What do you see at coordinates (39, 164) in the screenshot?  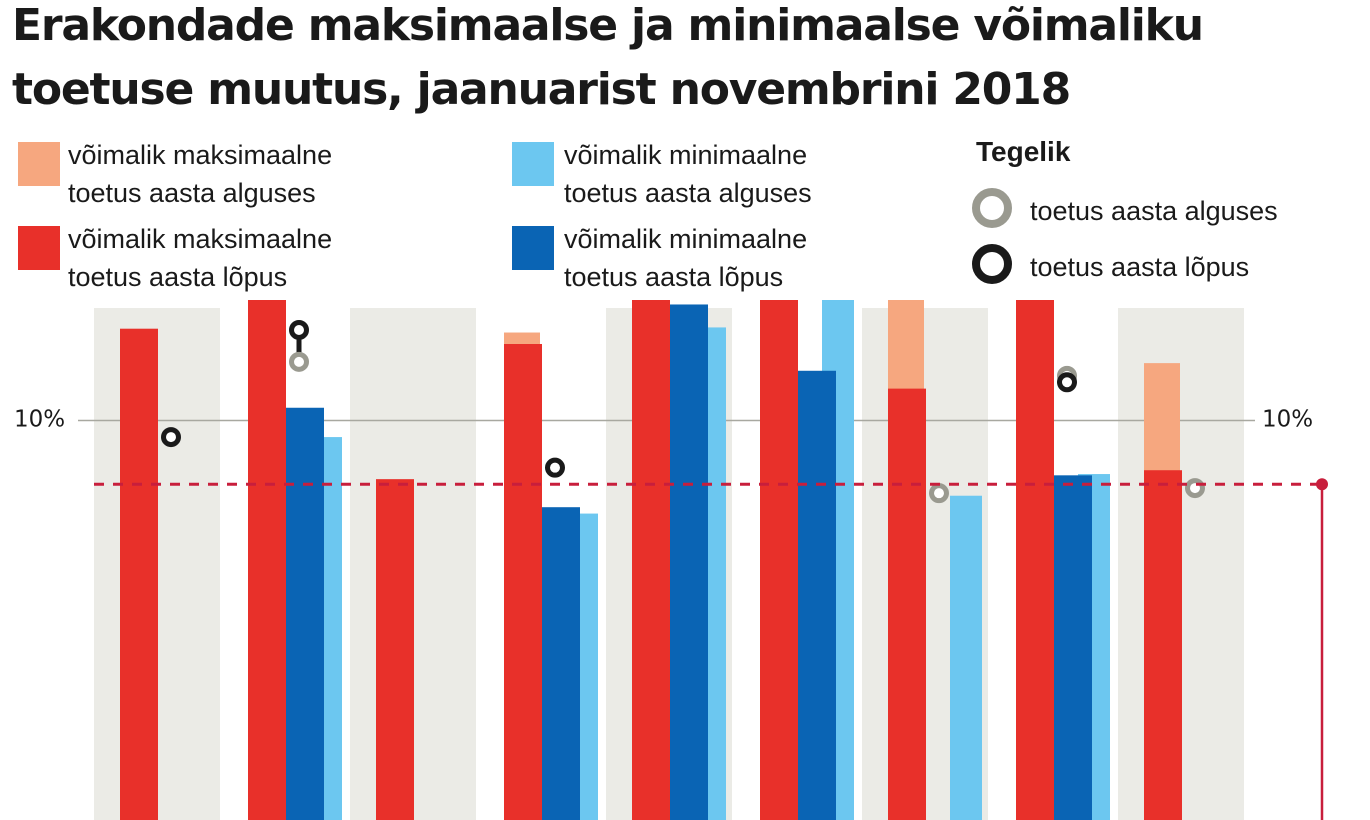 I see `legend-swatch-max-start` at bounding box center [39, 164].